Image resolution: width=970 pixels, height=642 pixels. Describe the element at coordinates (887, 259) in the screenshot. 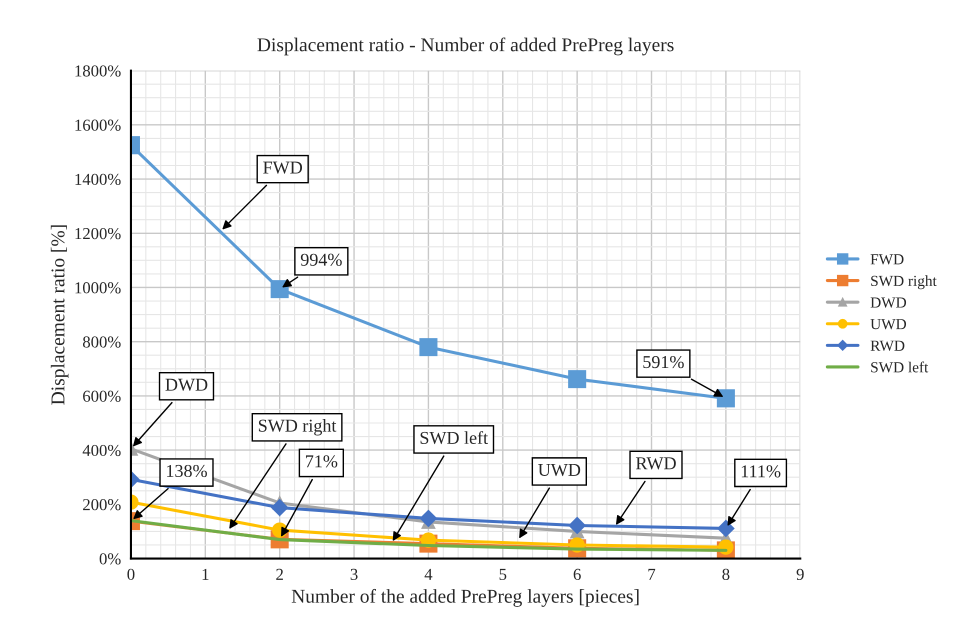

I see `legend-label: FWD` at that location.